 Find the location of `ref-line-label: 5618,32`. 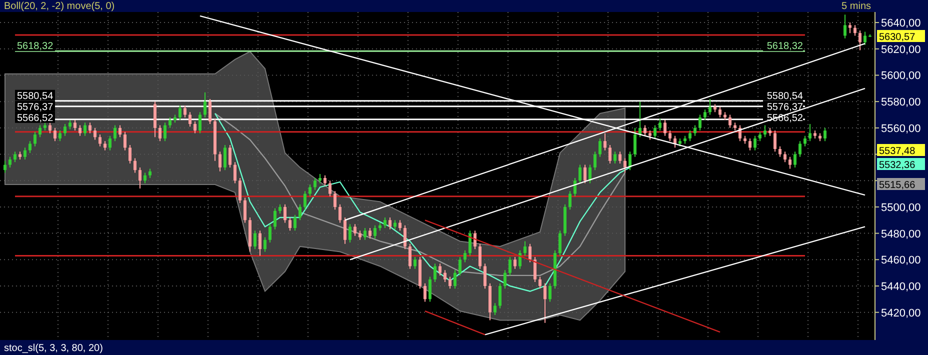

ref-line-label: 5618,32 is located at coordinates (35, 46).